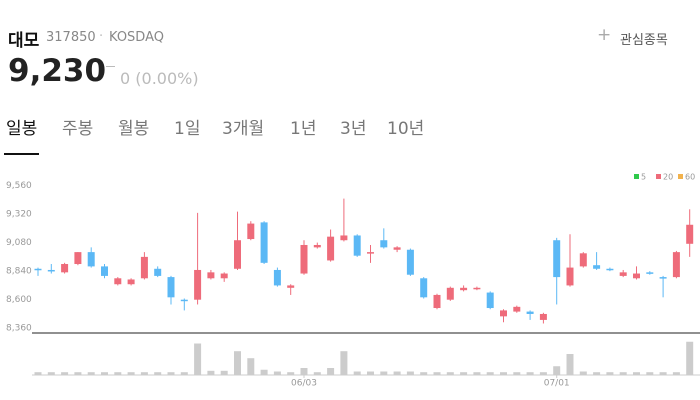  What do you see at coordinates (19, 215) in the screenshot?
I see `y-tick-label: 9,320` at bounding box center [19, 215].